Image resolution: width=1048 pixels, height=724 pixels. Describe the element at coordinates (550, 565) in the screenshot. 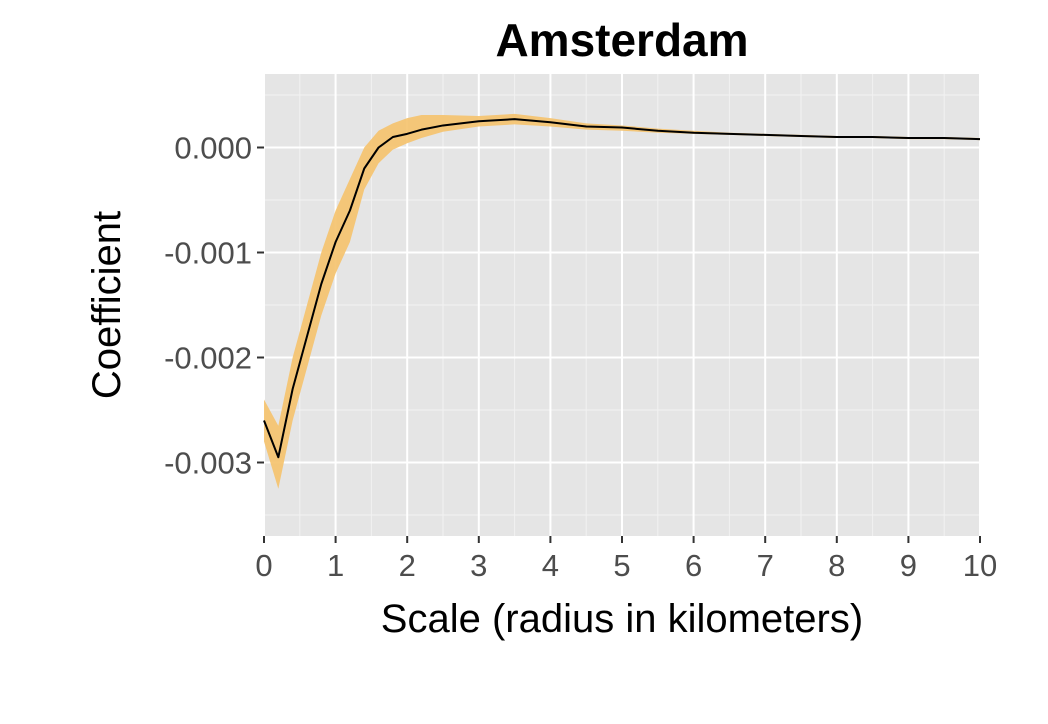

I see `x-tick-label: 4` at that location.